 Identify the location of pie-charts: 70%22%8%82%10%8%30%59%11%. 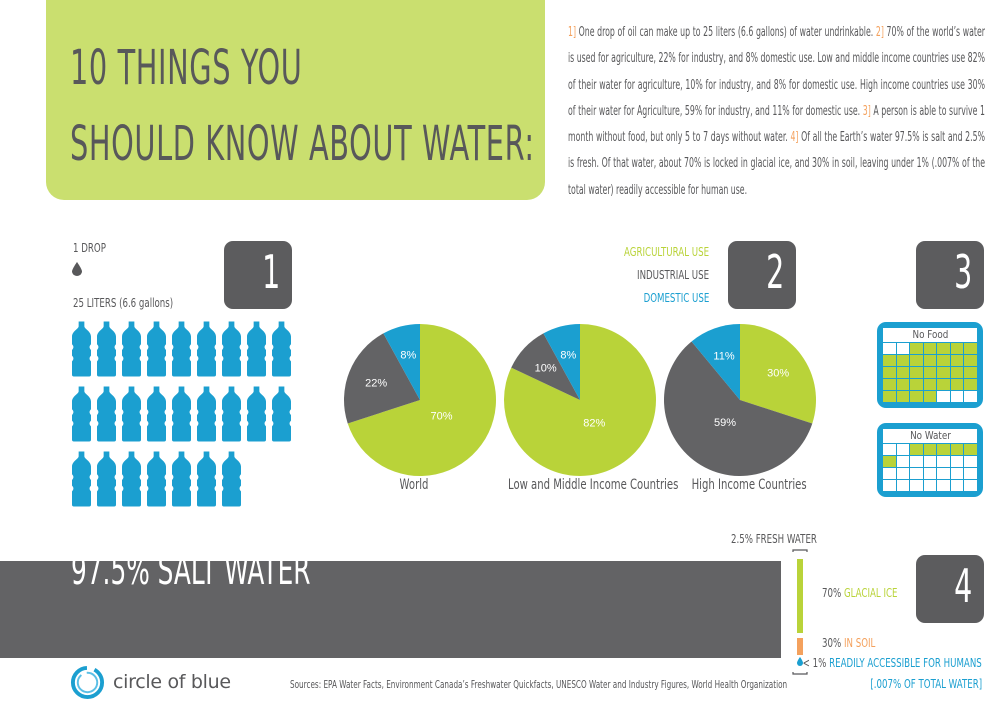
(580, 400).